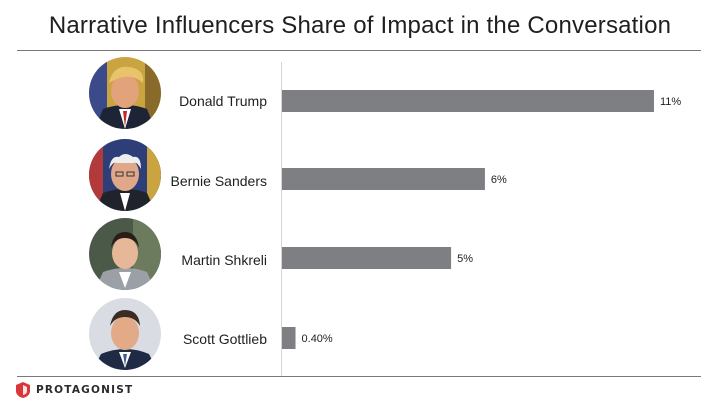 This screenshot has height=405, width=720. What do you see at coordinates (85, 390) in the screenshot?
I see `brand-name: PROTAGONIST` at bounding box center [85, 390].